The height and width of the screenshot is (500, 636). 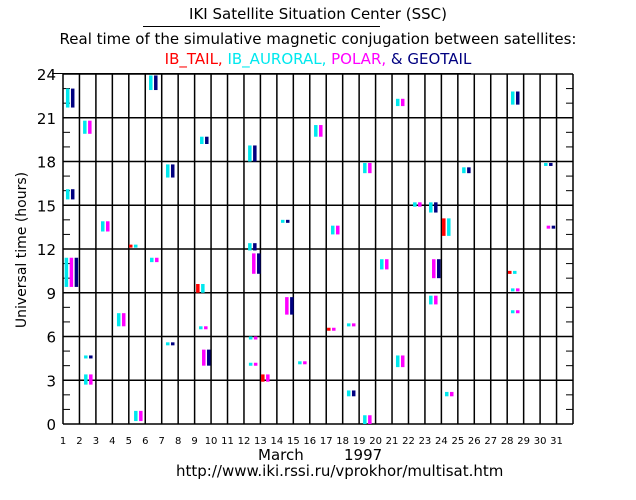 I want to click on y-tick-label: 0, so click(x=51, y=425).